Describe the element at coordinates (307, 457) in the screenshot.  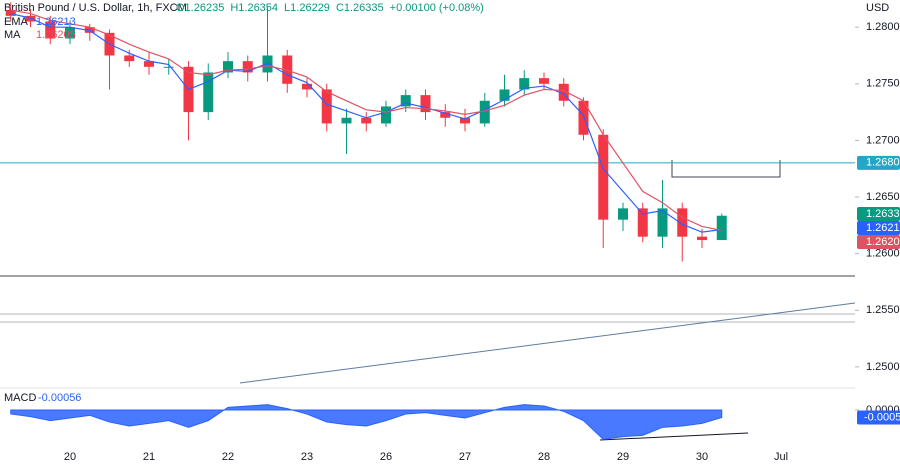
I see `x-tick-label: 23` at that location.